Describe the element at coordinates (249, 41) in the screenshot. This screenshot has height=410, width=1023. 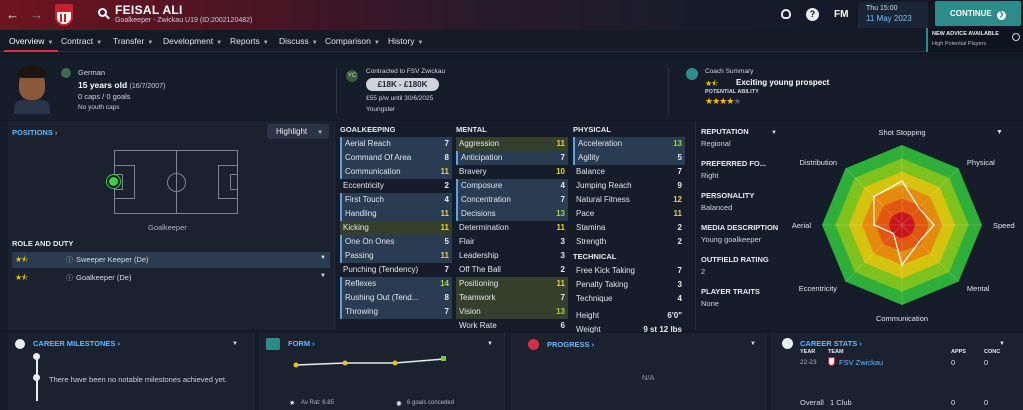
I see `tab-reports: Reports ▼` at that location.